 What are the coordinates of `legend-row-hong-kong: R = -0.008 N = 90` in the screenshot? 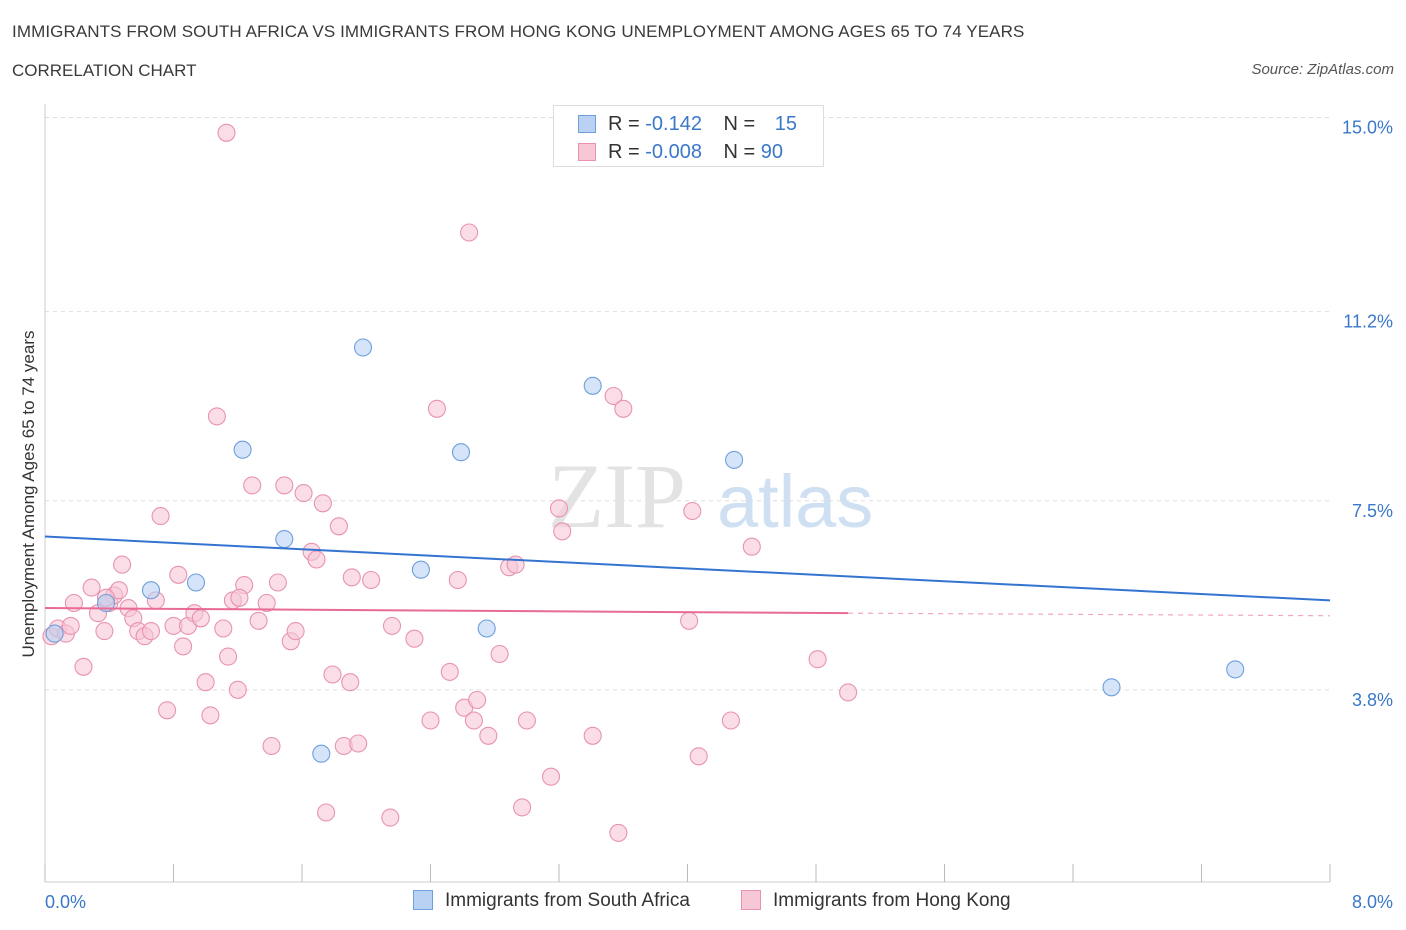 It's located at (680, 152).